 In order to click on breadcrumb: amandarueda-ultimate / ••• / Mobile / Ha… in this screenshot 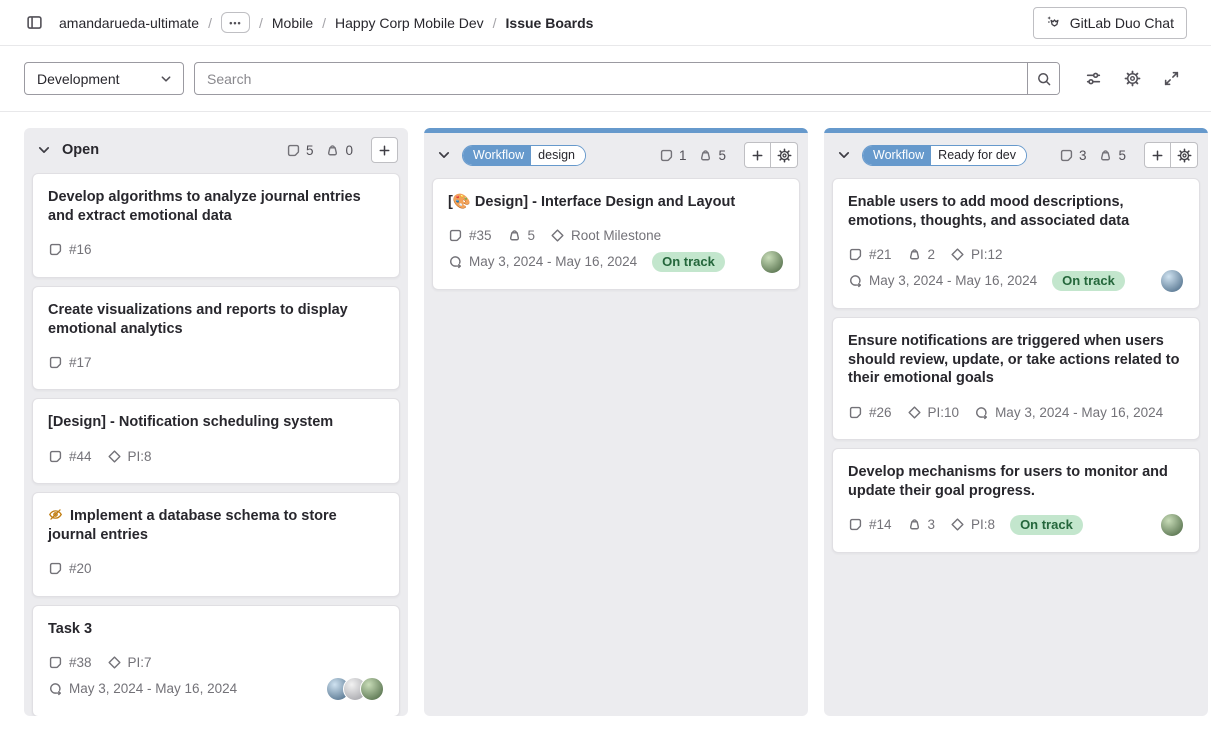, I will do `click(326, 22)`.